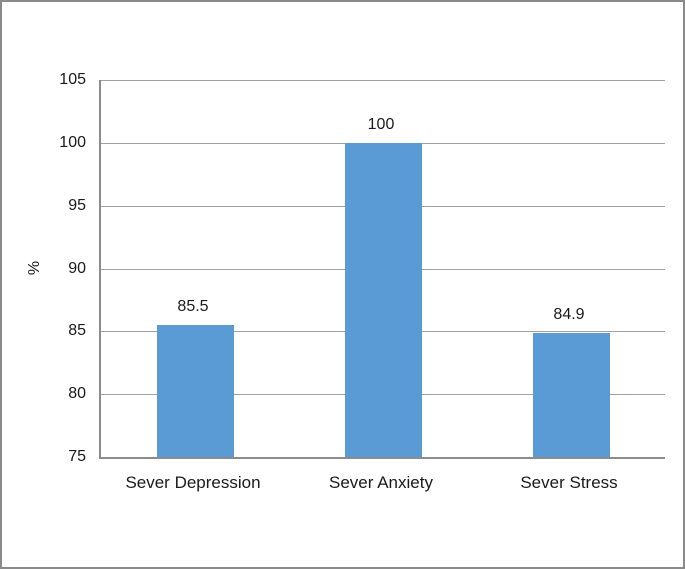 The width and height of the screenshot is (685, 569). Describe the element at coordinates (569, 482) in the screenshot. I see `x-axis-category-label: Sever Stress` at that location.